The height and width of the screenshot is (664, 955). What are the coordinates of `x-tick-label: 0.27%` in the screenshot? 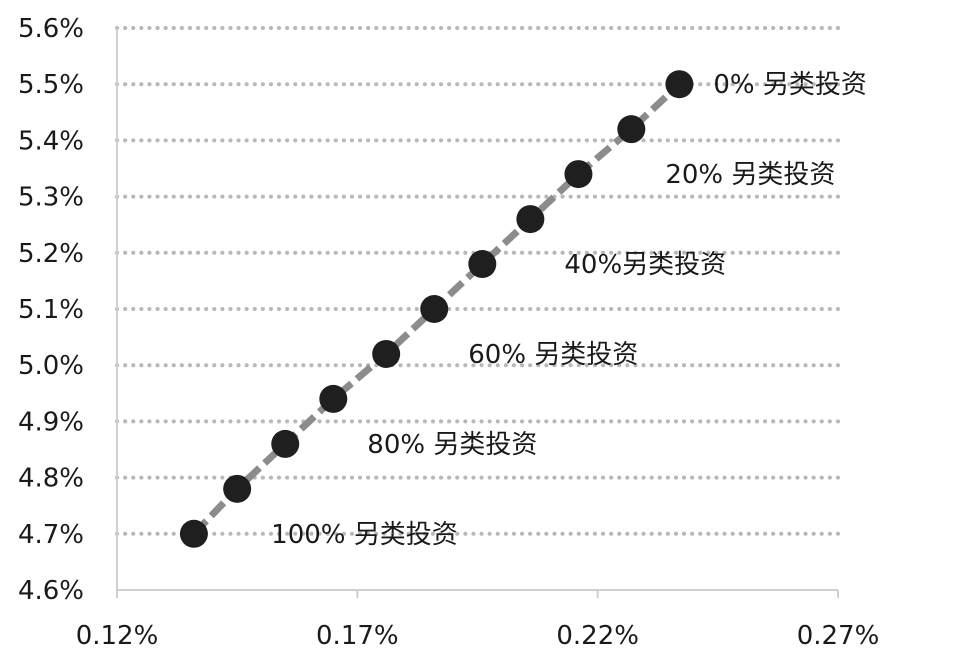 It's located at (838, 636).